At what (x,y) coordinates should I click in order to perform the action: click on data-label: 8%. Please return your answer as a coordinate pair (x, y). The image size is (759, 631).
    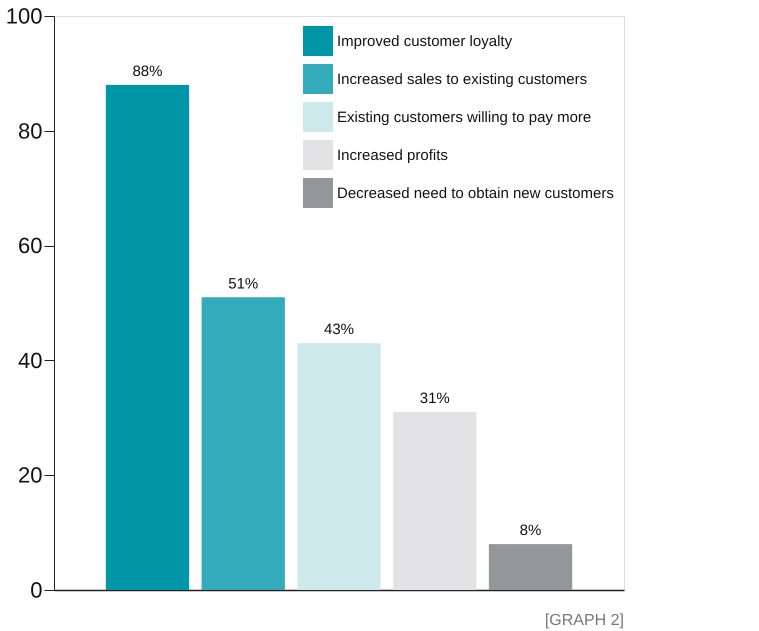
    Looking at the image, I should click on (531, 531).